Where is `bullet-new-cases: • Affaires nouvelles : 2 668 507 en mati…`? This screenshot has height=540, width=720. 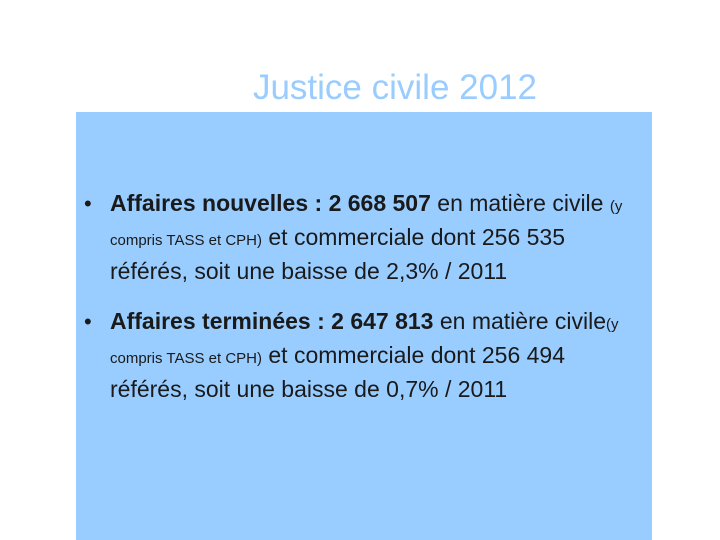
bullet-new-cases: • Affaires nouvelles : 2 668 507 en mati… is located at coordinates (364, 237).